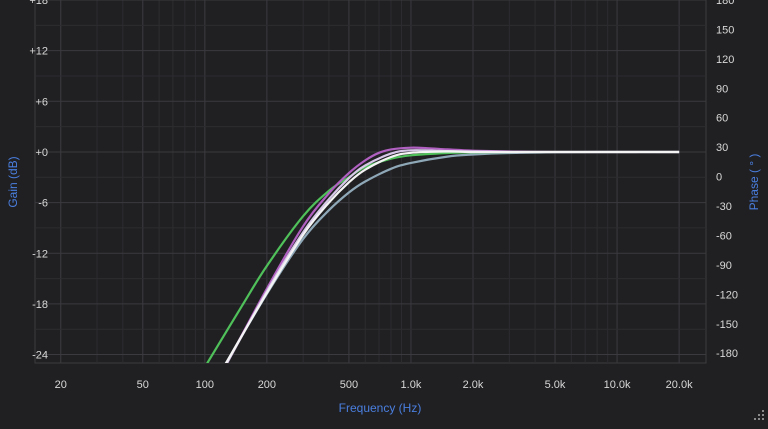 The image size is (768, 429). I want to click on y-tick-label: +6, so click(41, 102).